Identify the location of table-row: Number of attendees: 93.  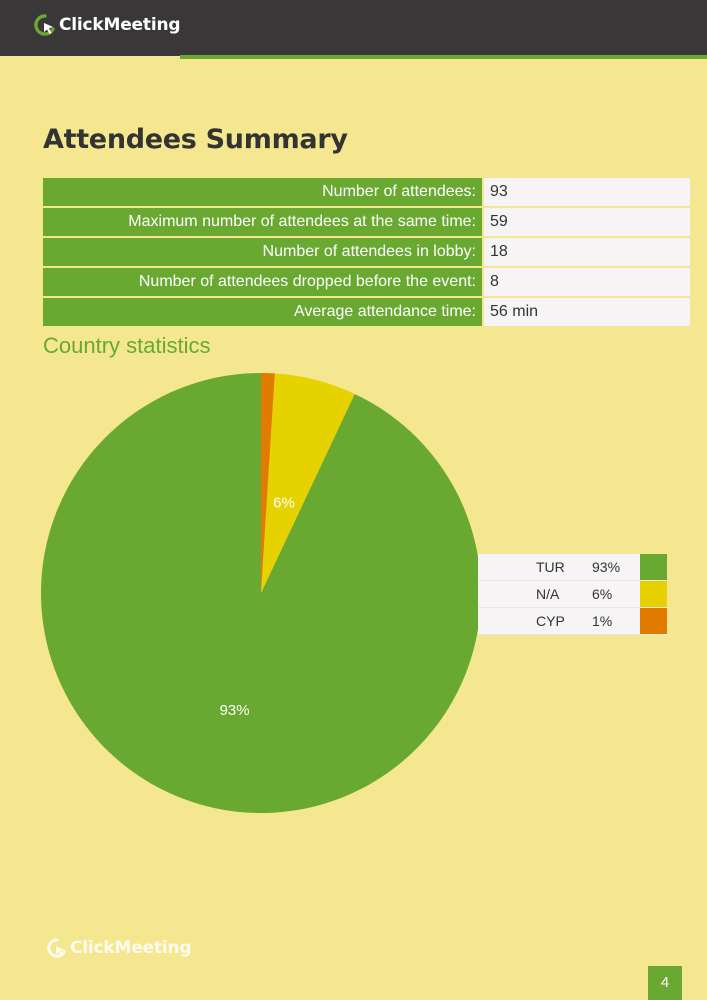
(366, 192).